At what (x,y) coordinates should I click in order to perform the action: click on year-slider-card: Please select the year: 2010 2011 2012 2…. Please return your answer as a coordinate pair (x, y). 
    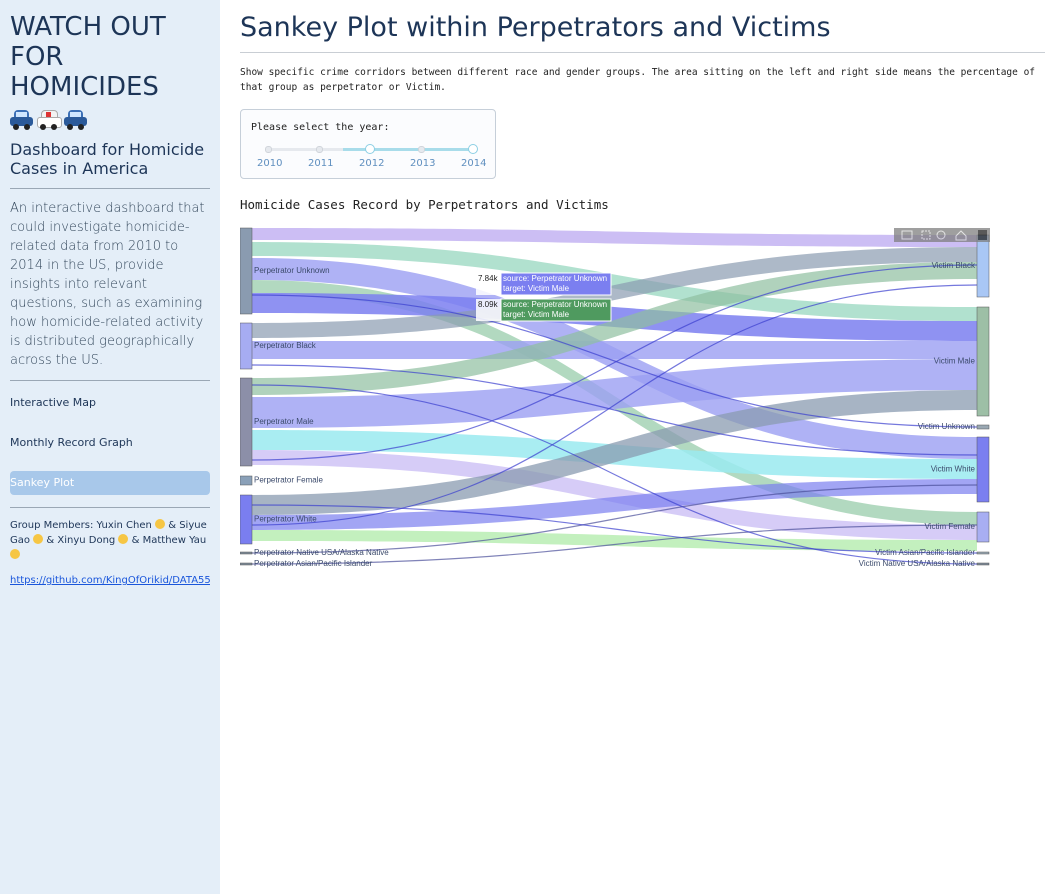
    Looking at the image, I should click on (368, 144).